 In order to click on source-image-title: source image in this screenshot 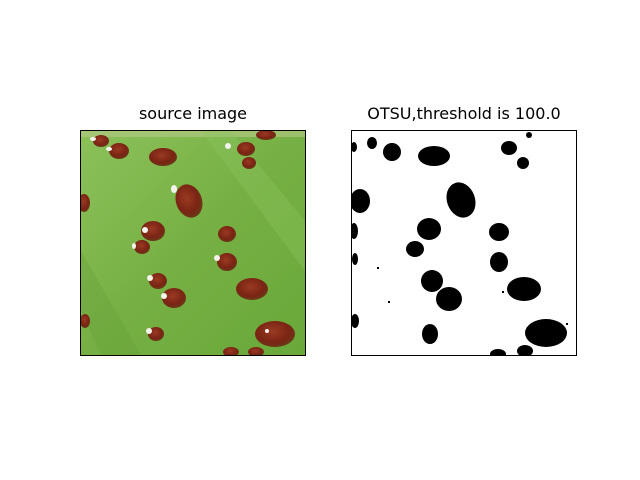, I will do `click(193, 113)`.